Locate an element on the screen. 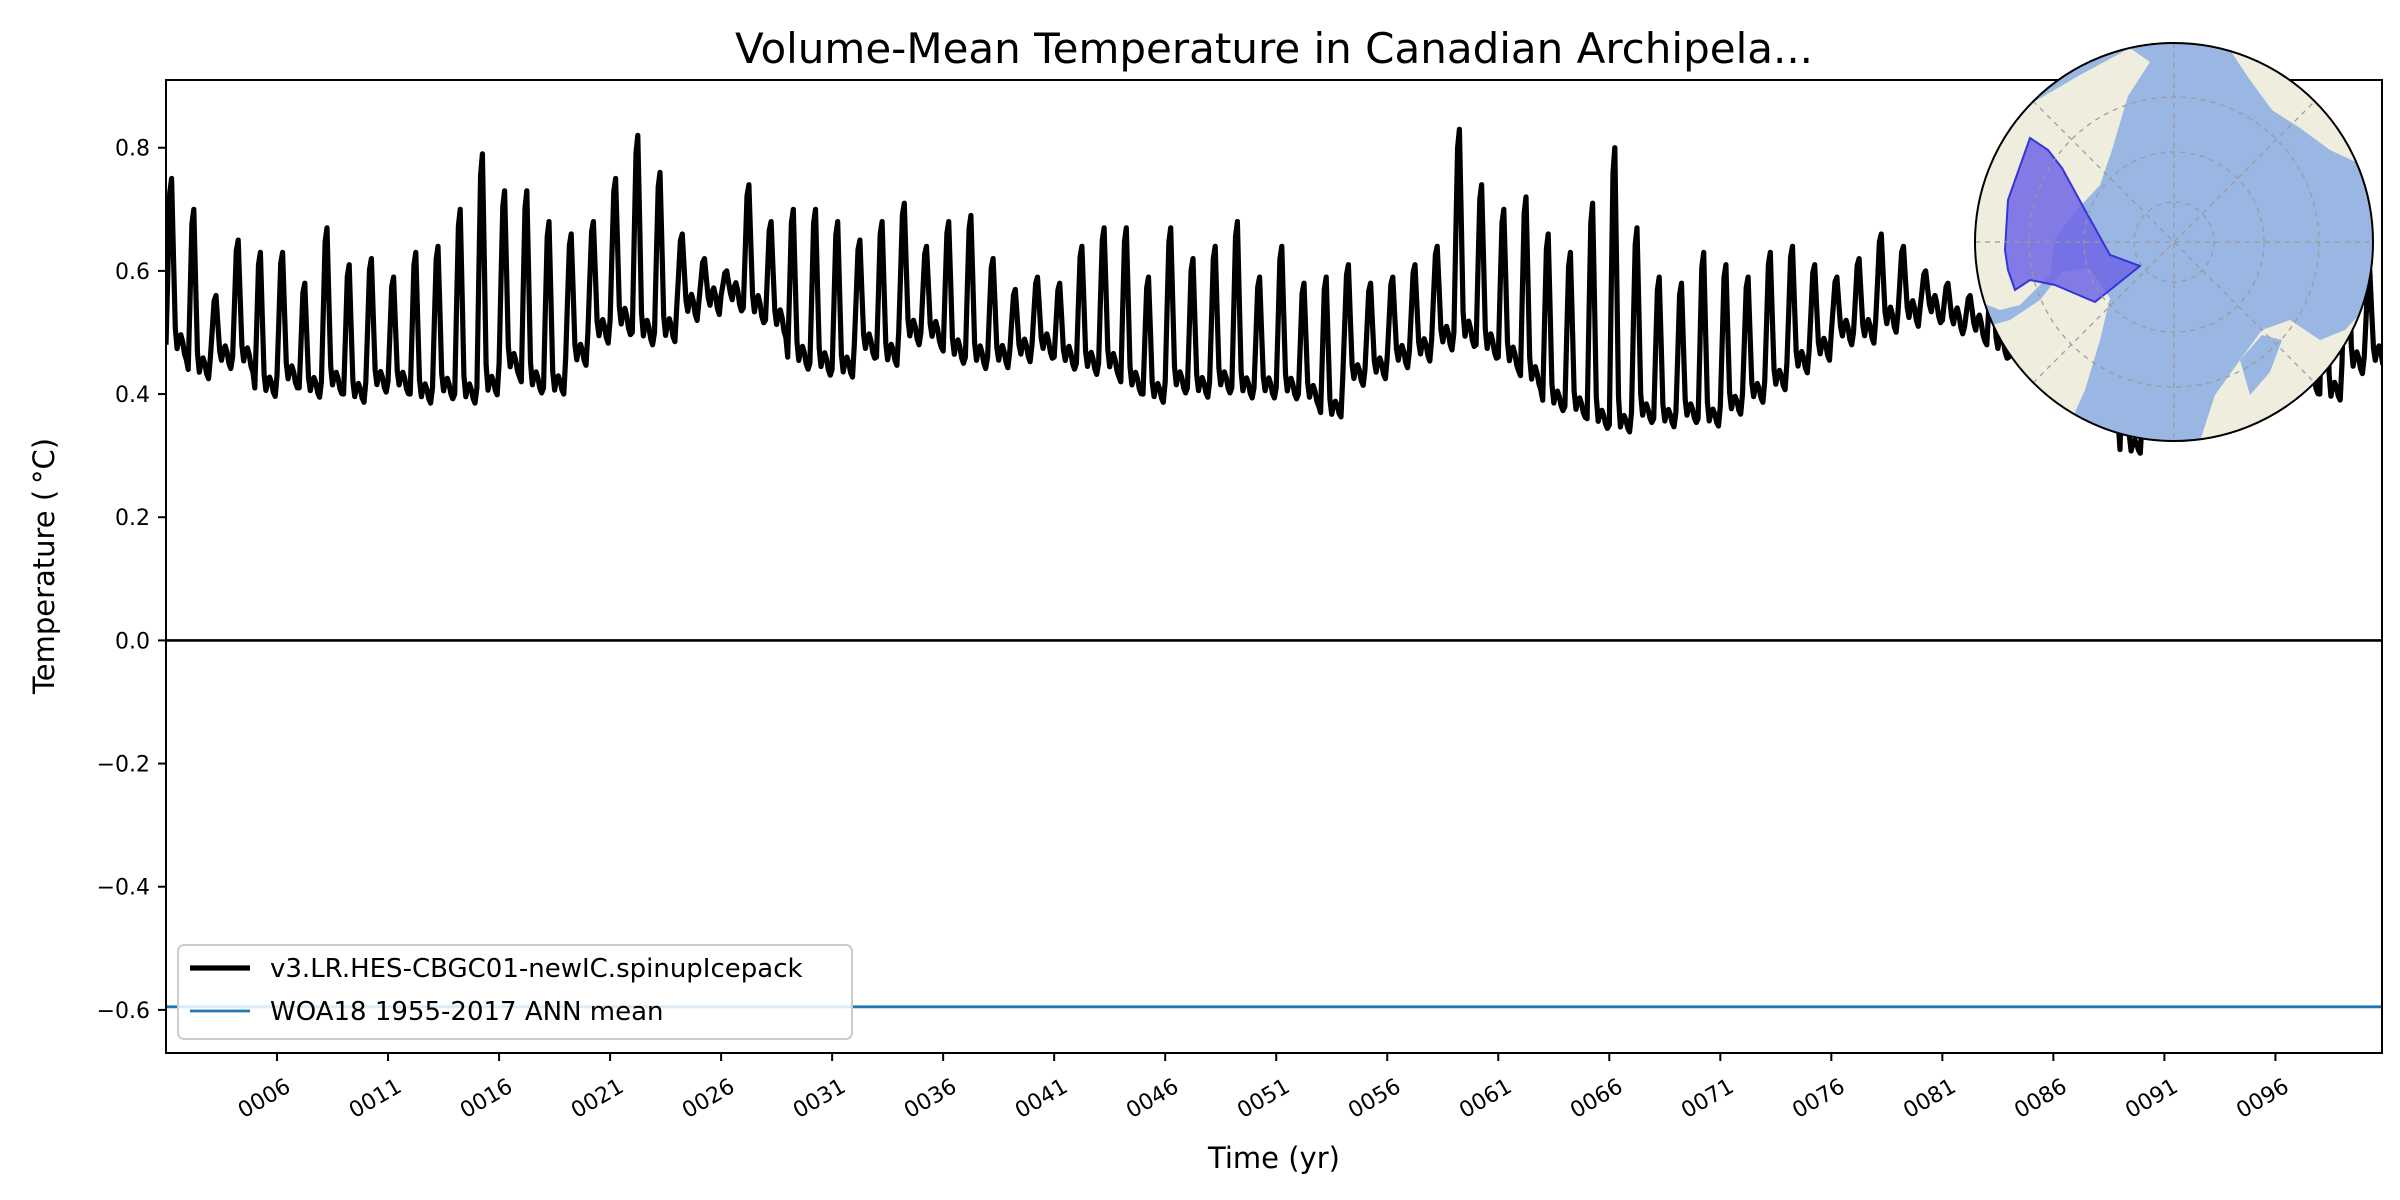  x-tick-label: 0026 is located at coordinates (708, 1099).